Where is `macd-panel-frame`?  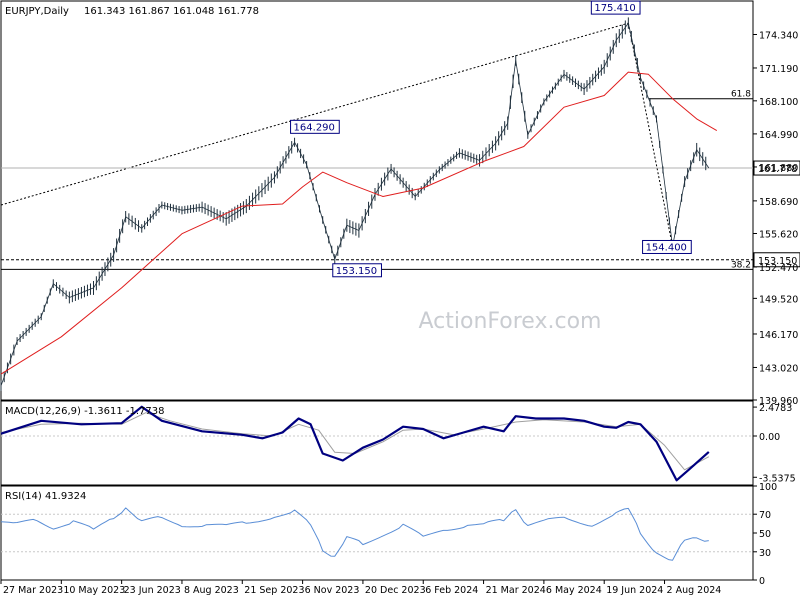
macd-panel-frame is located at coordinates (377, 443).